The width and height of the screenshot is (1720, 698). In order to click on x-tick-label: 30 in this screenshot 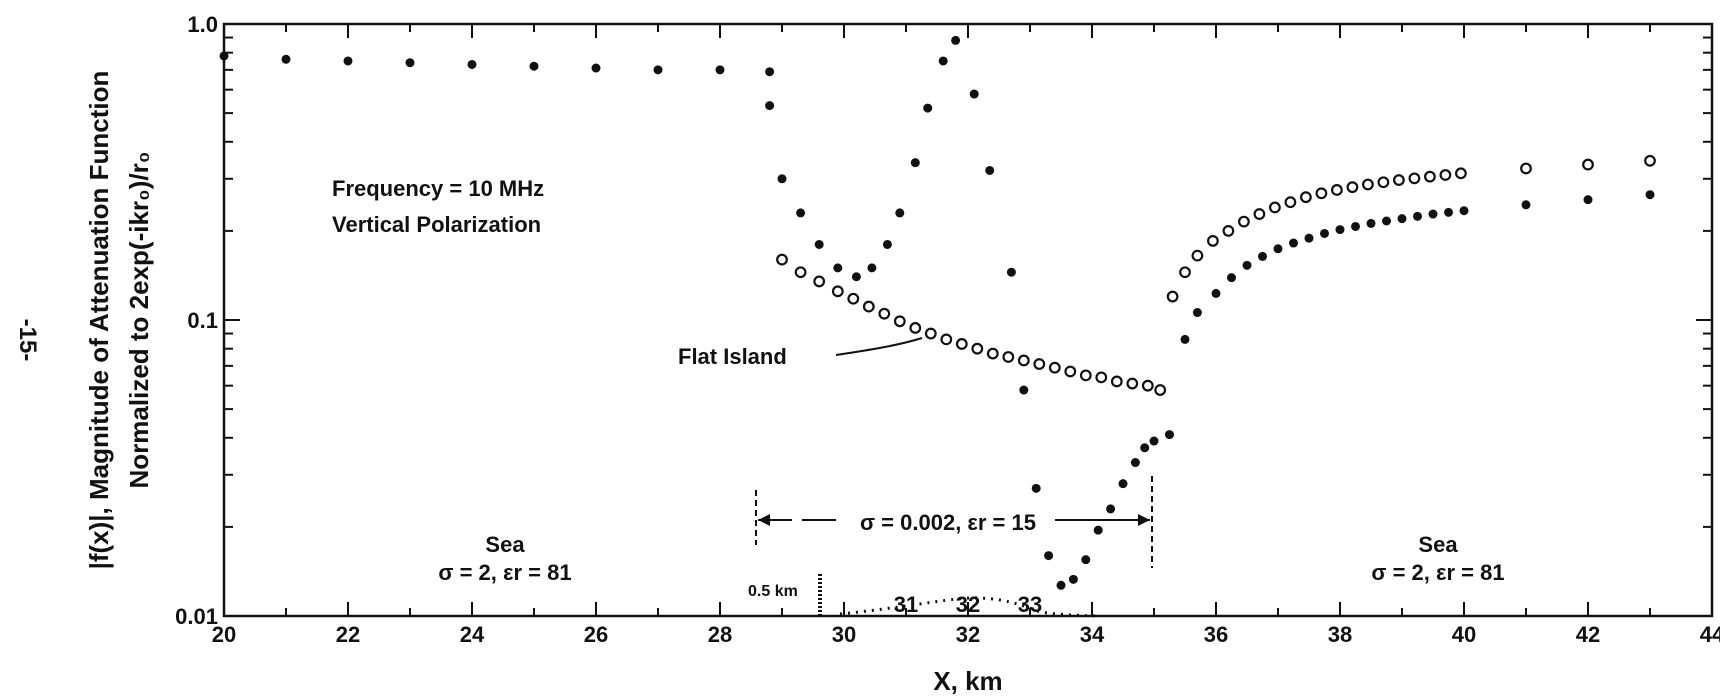, I will do `click(844, 634)`.